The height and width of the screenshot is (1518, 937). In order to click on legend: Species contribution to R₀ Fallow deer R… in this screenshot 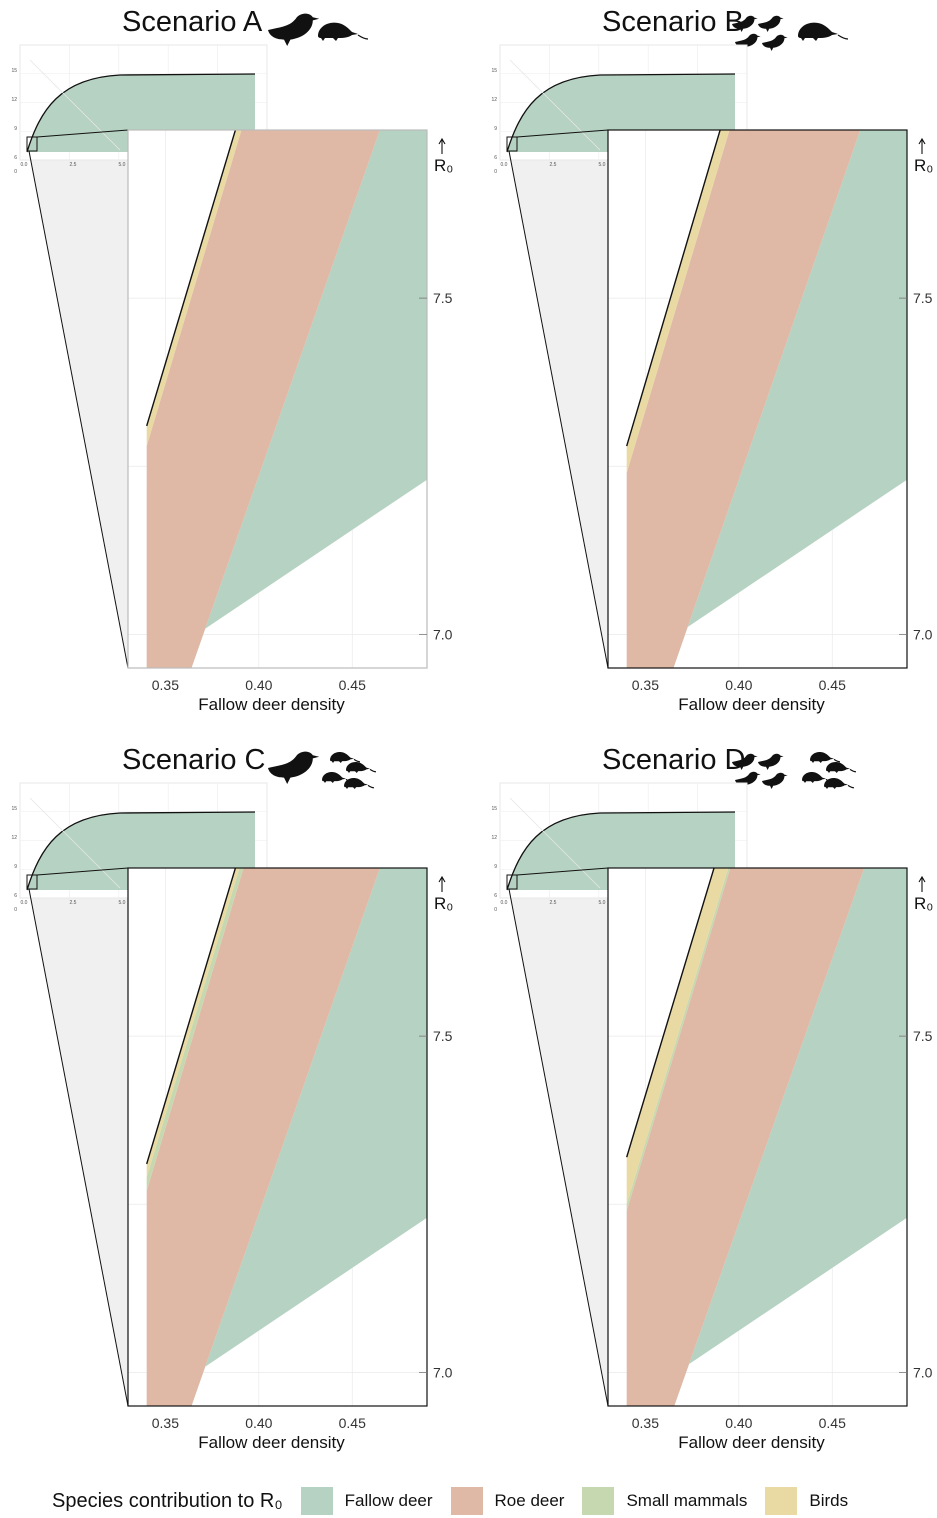, I will do `click(459, 1501)`.